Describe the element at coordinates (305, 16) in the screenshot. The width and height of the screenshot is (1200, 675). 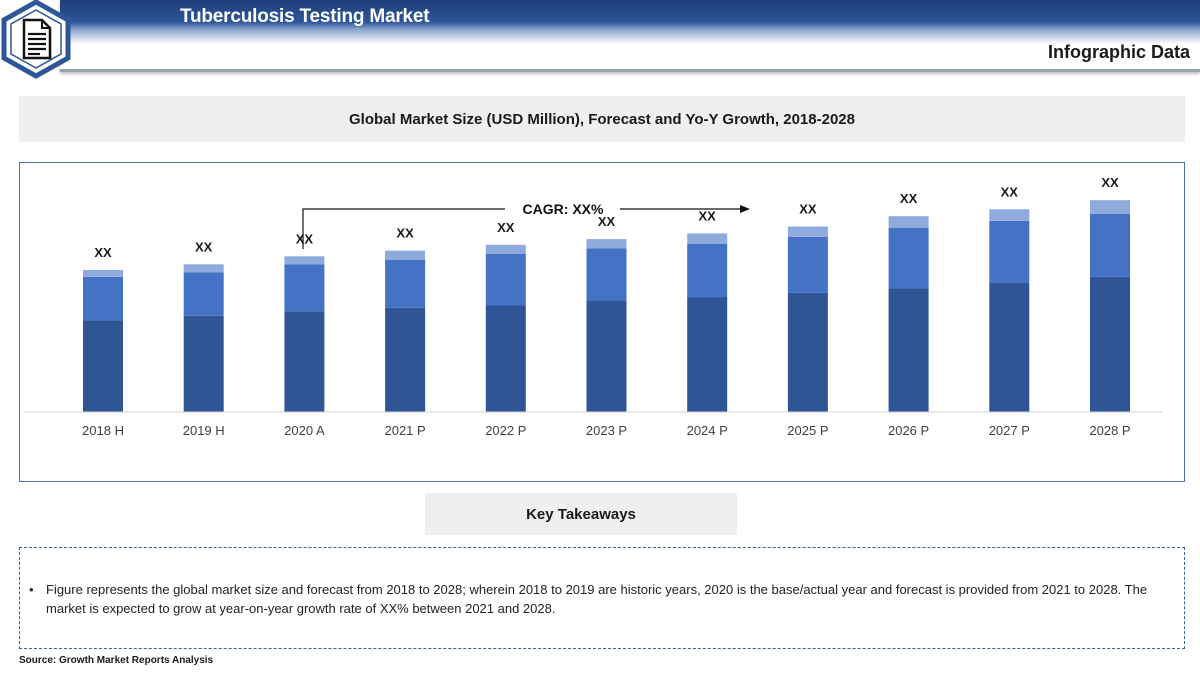
I see `page-title: Tuberculosis Testing Market` at that location.